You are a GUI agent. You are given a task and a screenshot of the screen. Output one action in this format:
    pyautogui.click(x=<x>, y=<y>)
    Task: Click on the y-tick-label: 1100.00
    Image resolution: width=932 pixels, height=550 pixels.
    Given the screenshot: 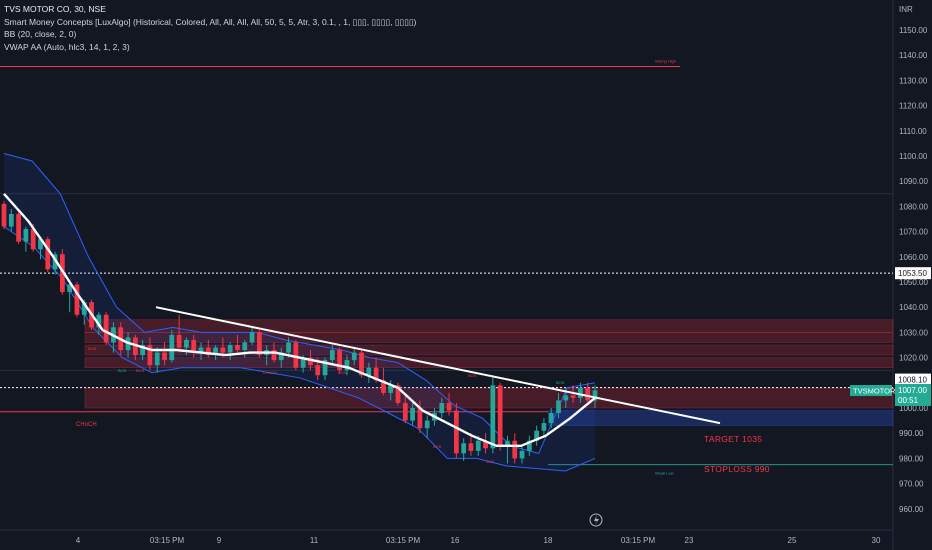 What is the action you would take?
    pyautogui.click(x=913, y=156)
    